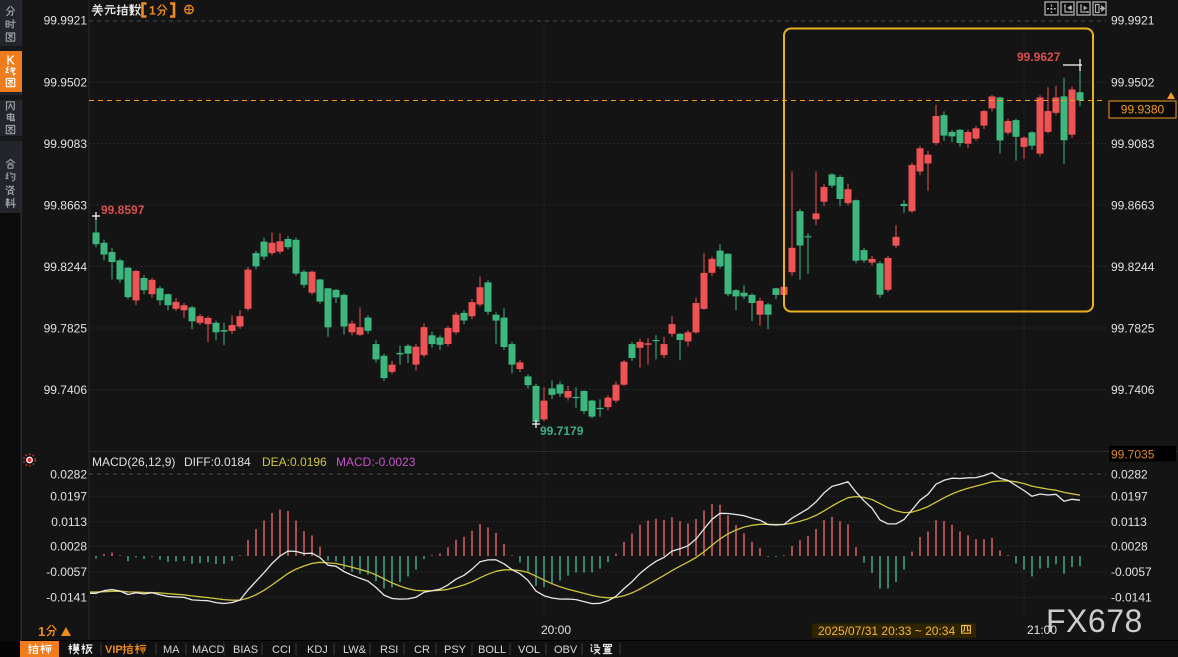  What do you see at coordinates (389, 650) in the screenshot?
I see `svg-text: RSI` at bounding box center [389, 650].